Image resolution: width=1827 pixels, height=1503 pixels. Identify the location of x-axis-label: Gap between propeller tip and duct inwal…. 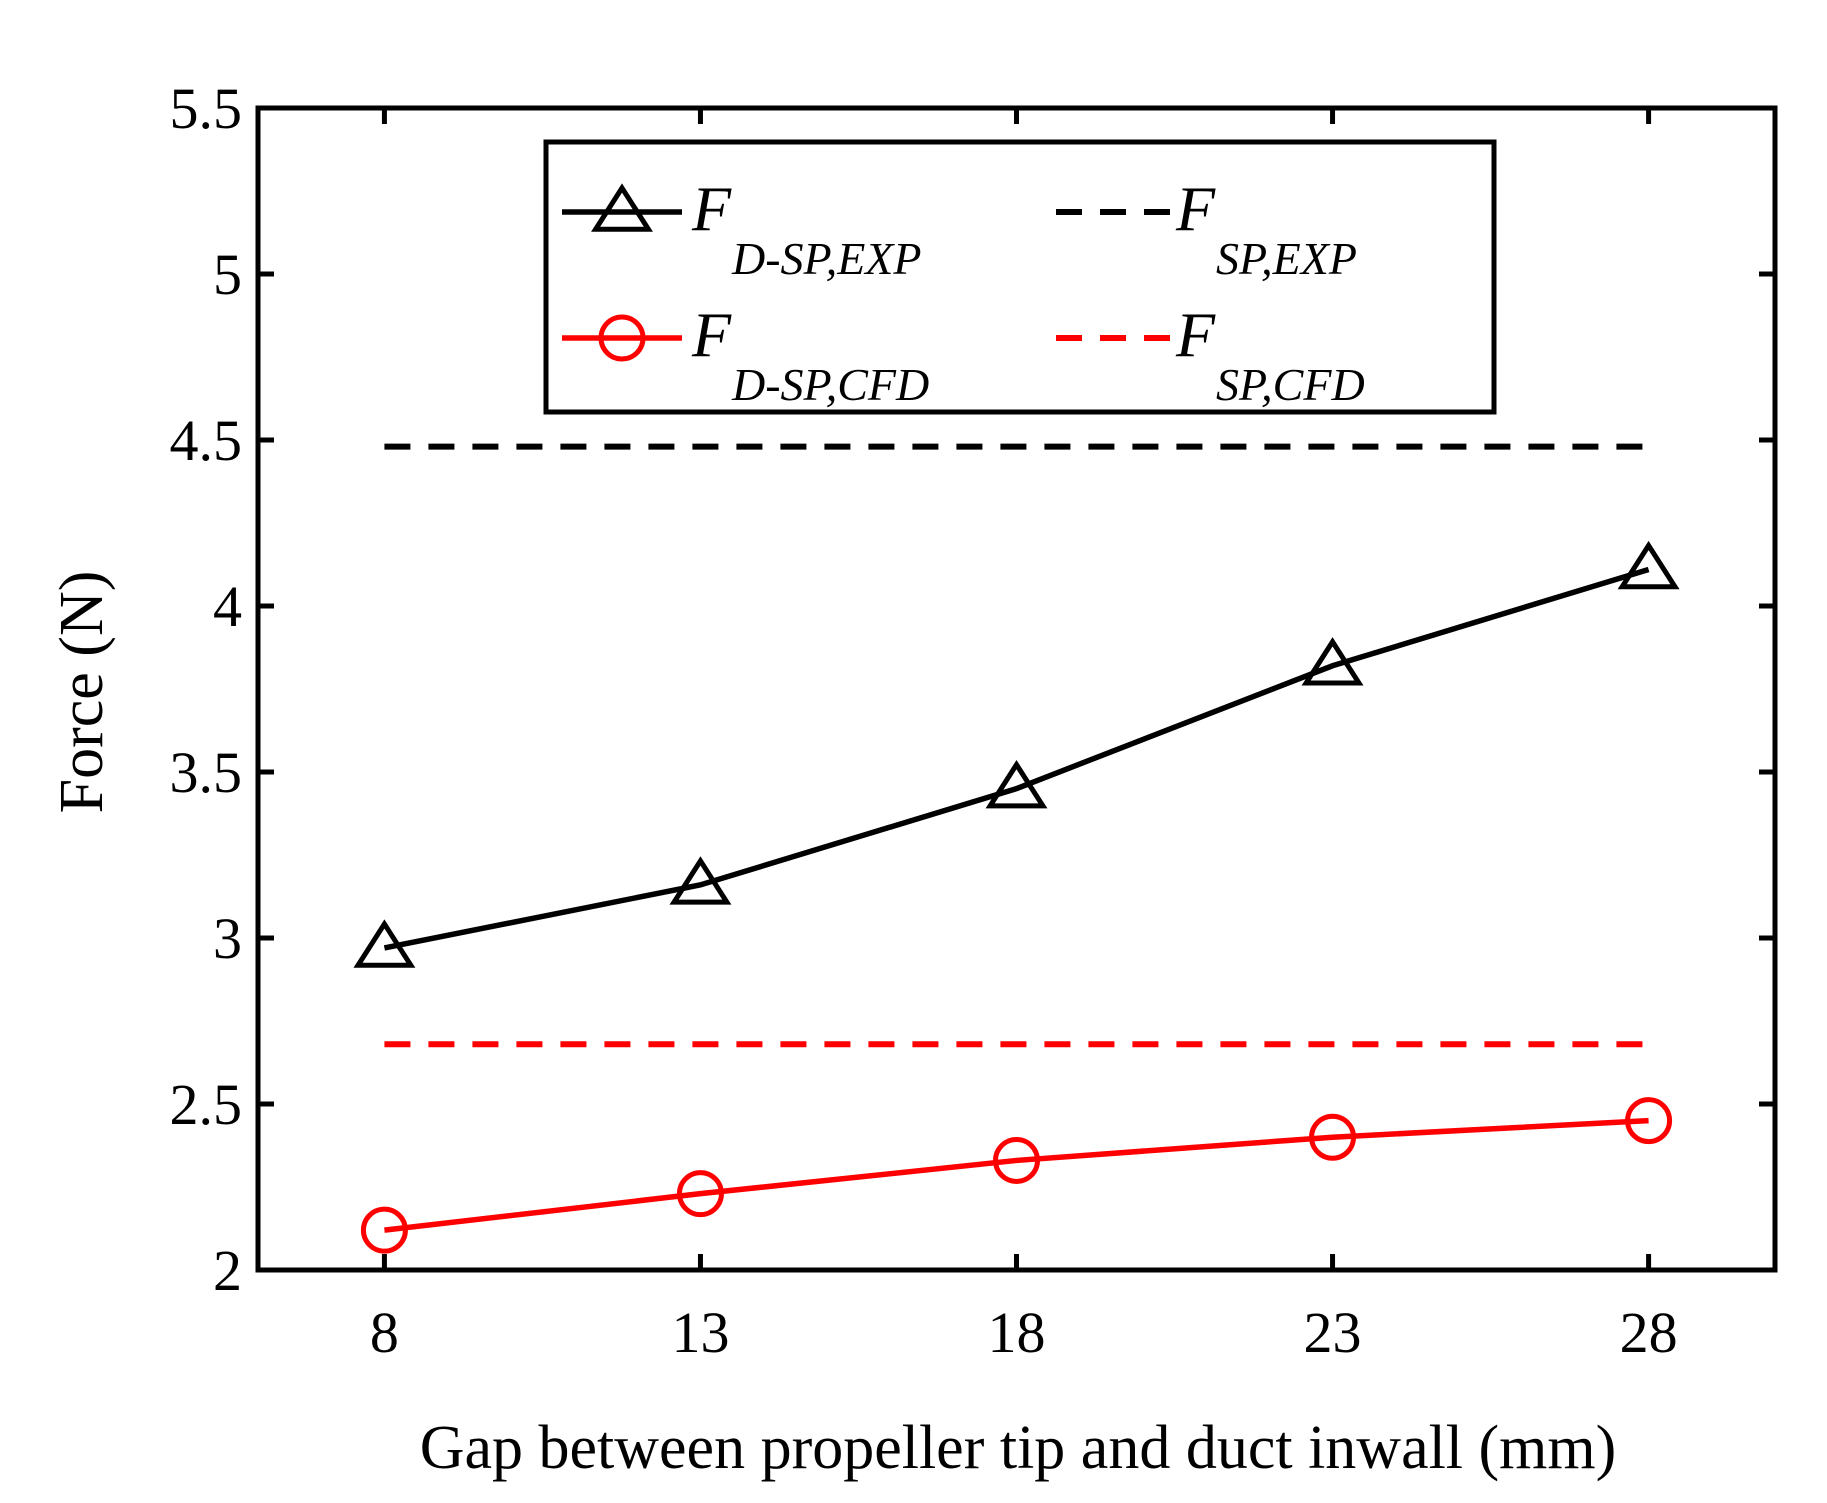
(1018, 1448).